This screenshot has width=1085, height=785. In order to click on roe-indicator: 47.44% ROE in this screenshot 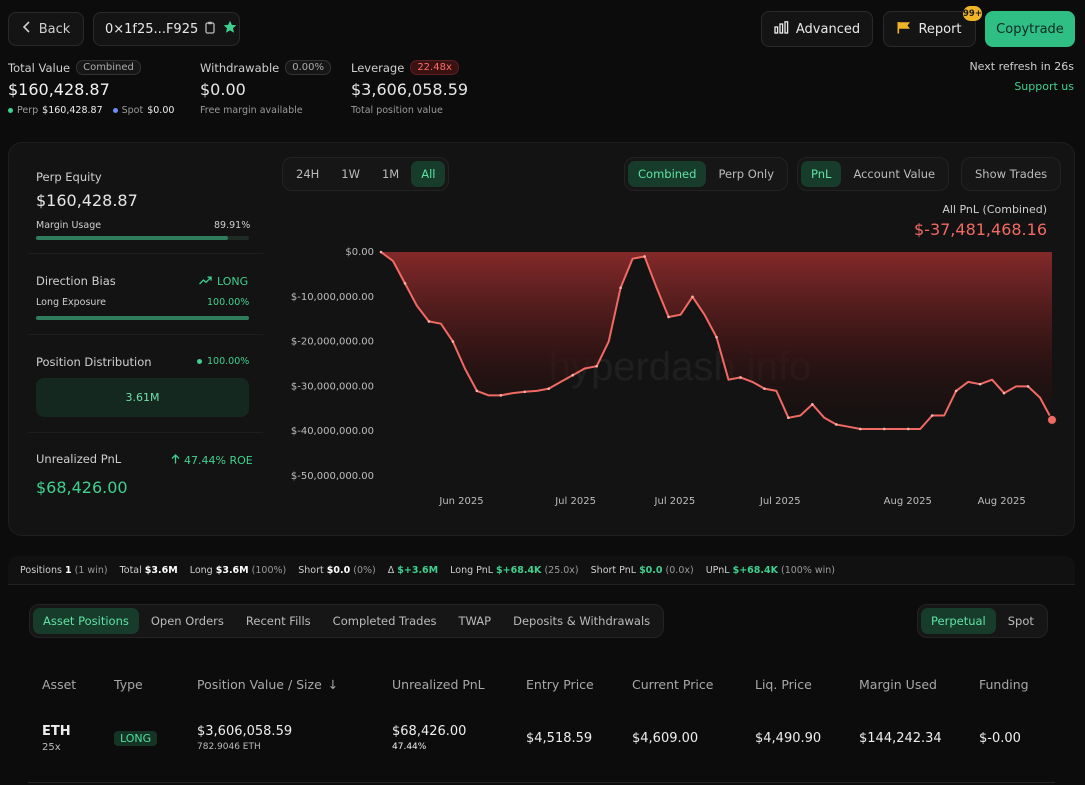, I will do `click(212, 460)`.